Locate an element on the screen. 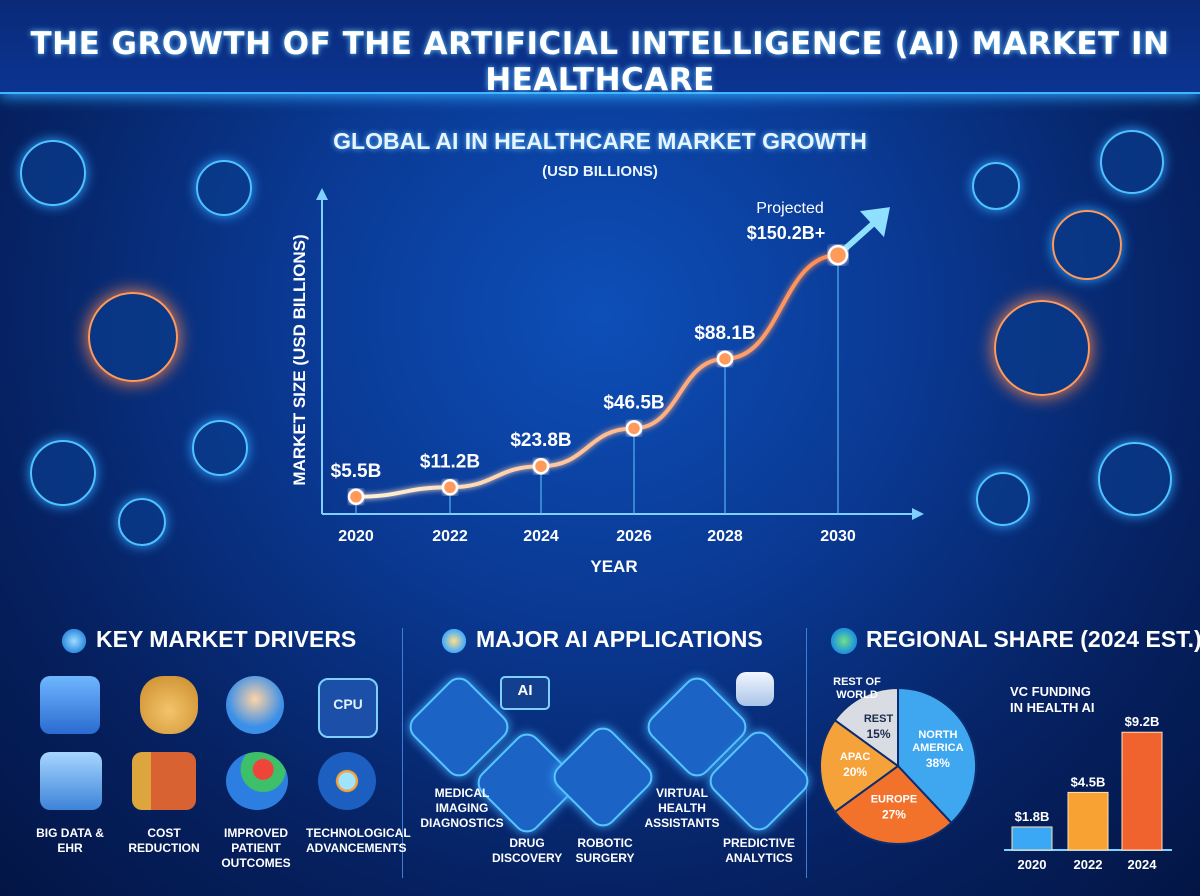 This screenshot has width=1200, height=896. y-axis-label: MARKET SIZE (USD BILLIONS) is located at coordinates (299, 359).